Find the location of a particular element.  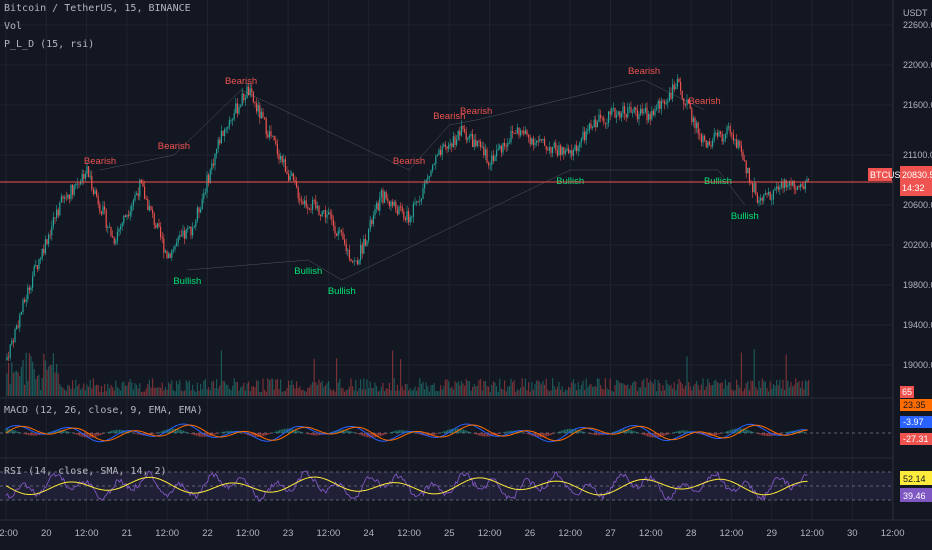

macd-legend: MACD (12, 26, close, 9, EMA, EMA) is located at coordinates (103, 410).